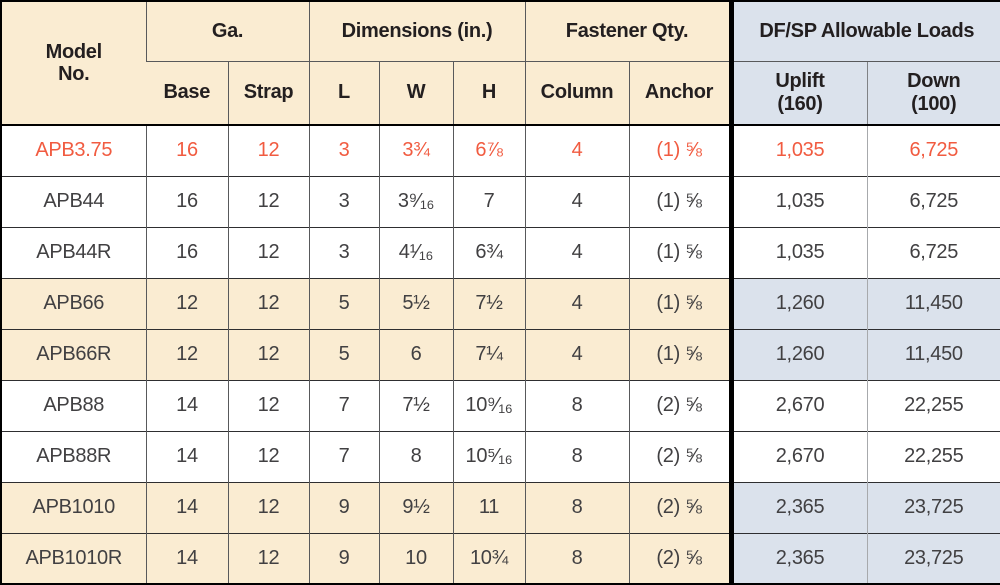 The image size is (1000, 585). I want to click on cell-l: 7, so click(343, 456).